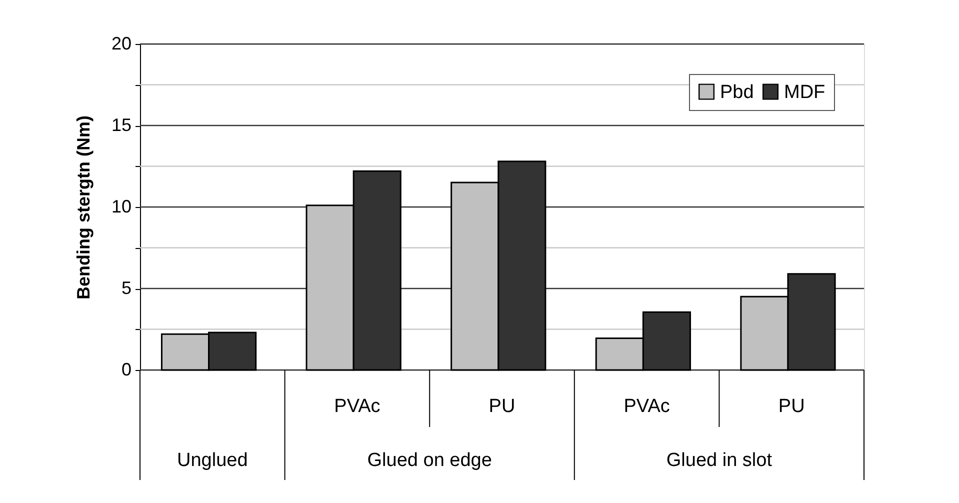 This screenshot has width=959, height=503. Describe the element at coordinates (126, 288) in the screenshot. I see `y-tick-label: 5` at that location.